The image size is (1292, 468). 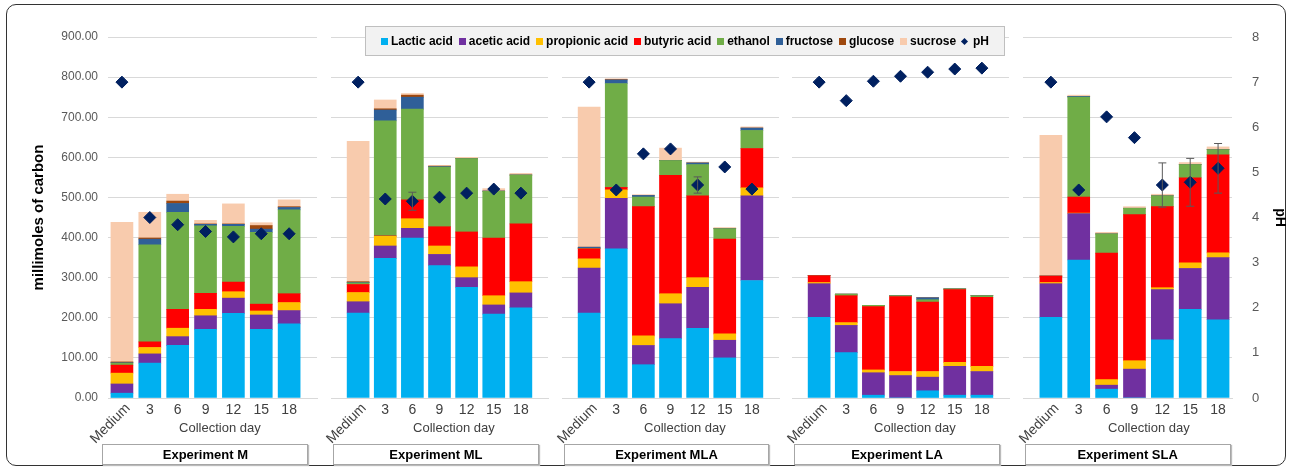 I want to click on legend-label: fructose, so click(x=809, y=41).